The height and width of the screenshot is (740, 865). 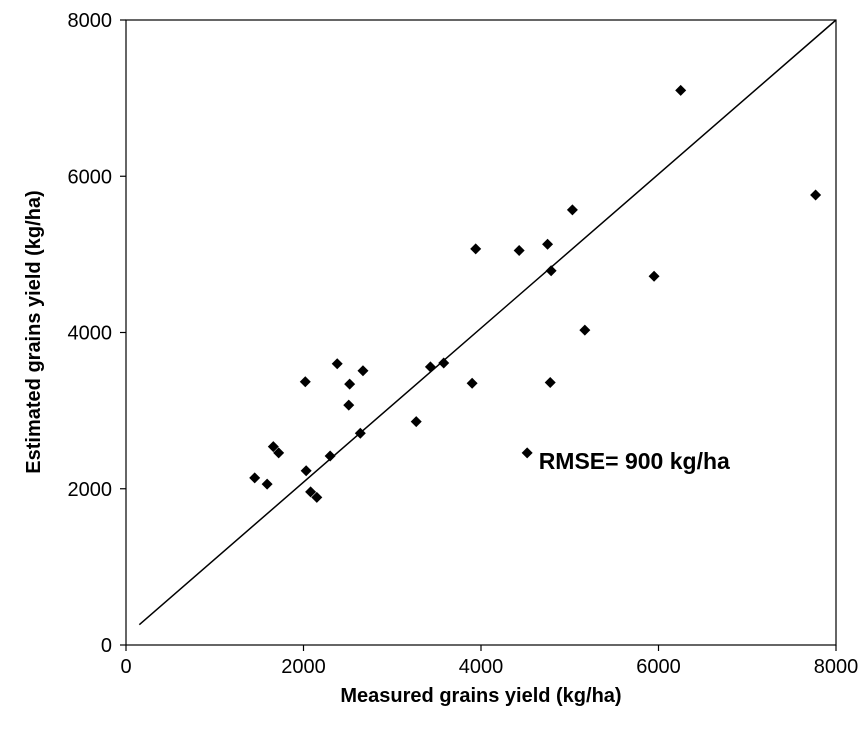 I want to click on y-tick-label: 0, so click(x=106, y=646).